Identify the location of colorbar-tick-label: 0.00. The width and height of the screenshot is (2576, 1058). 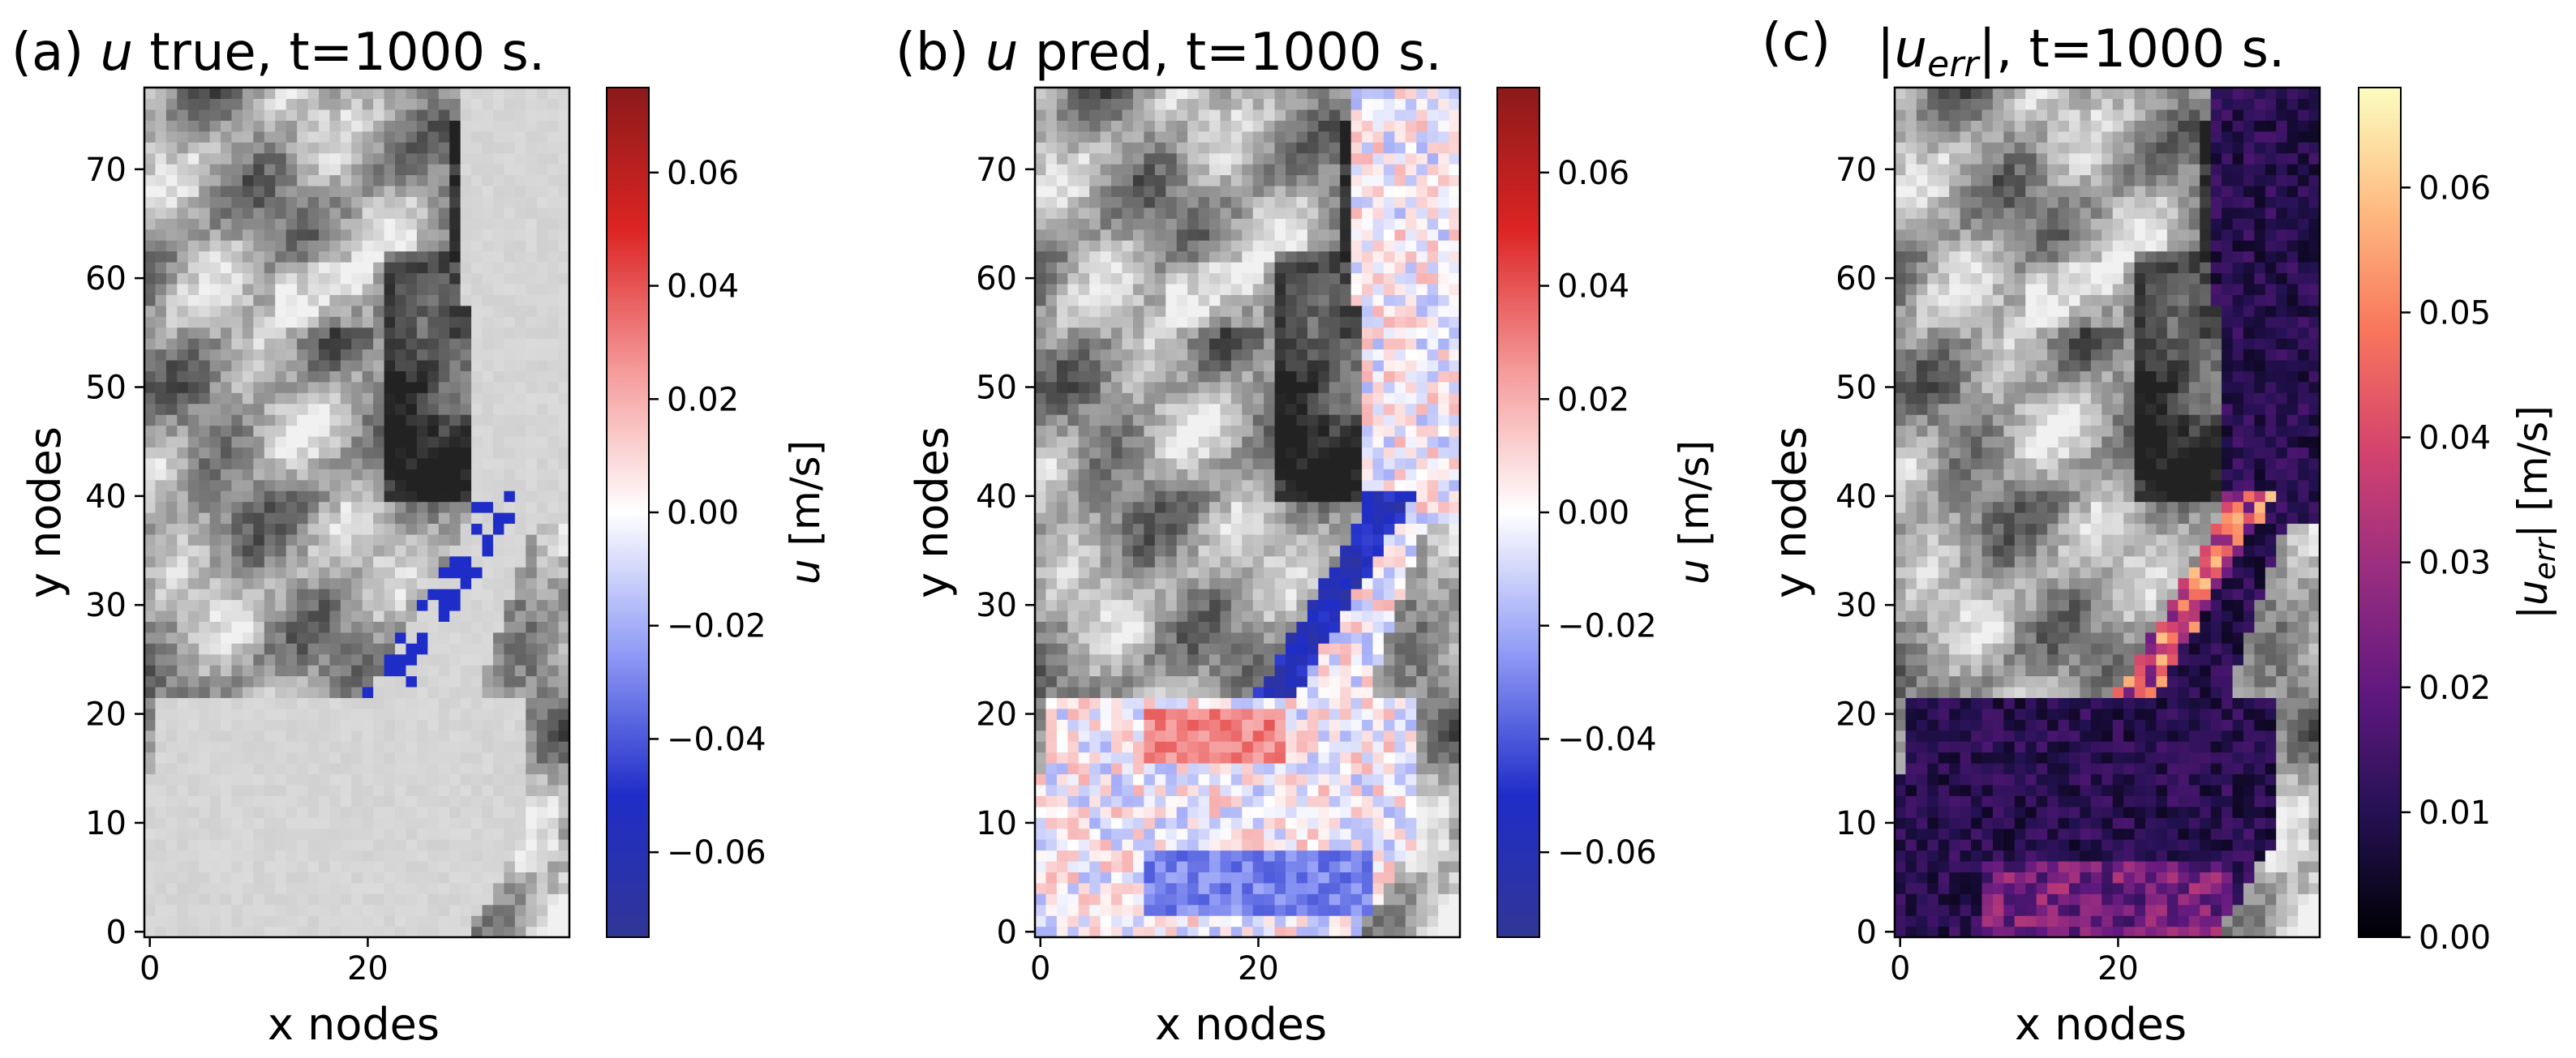
(703, 513).